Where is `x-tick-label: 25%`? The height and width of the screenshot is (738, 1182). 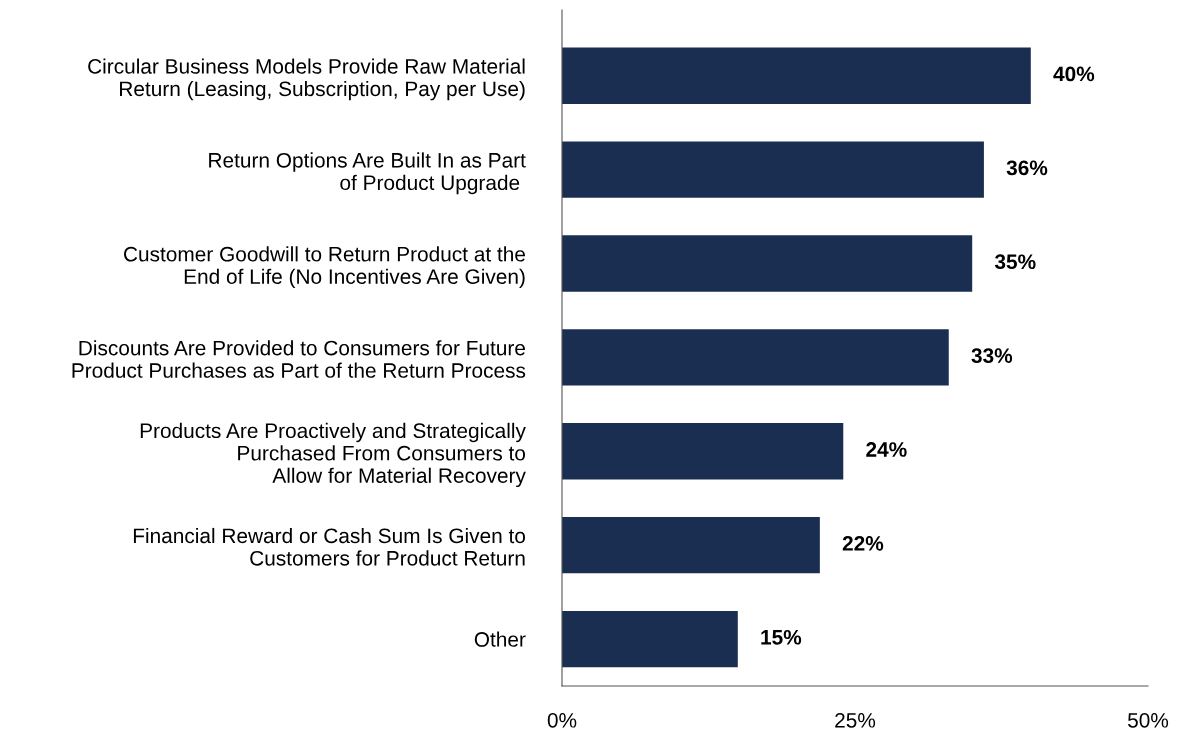
x-tick-label: 25% is located at coordinates (855, 720).